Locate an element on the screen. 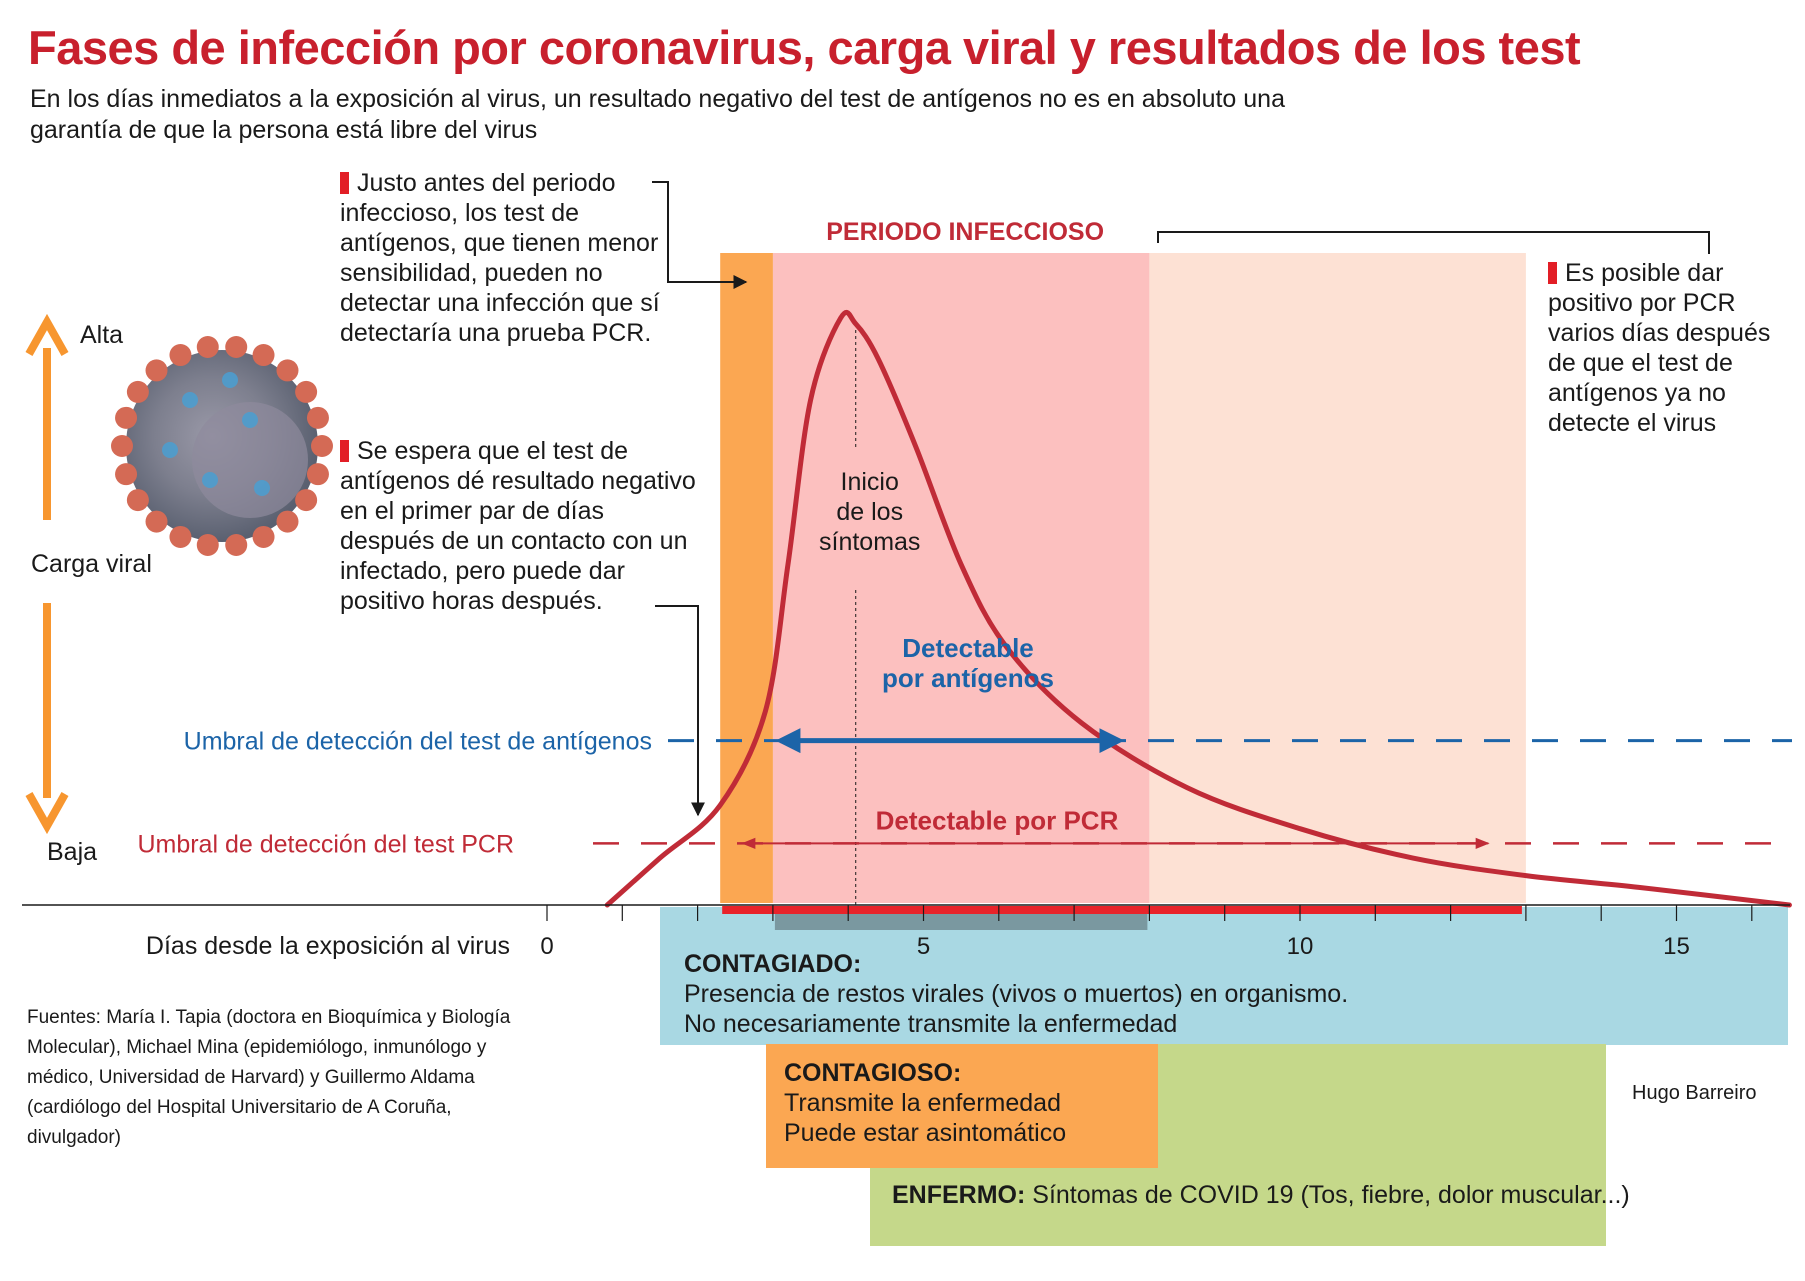 The width and height of the screenshot is (1805, 1281). x-tick-label: 5 is located at coordinates (923, 946).